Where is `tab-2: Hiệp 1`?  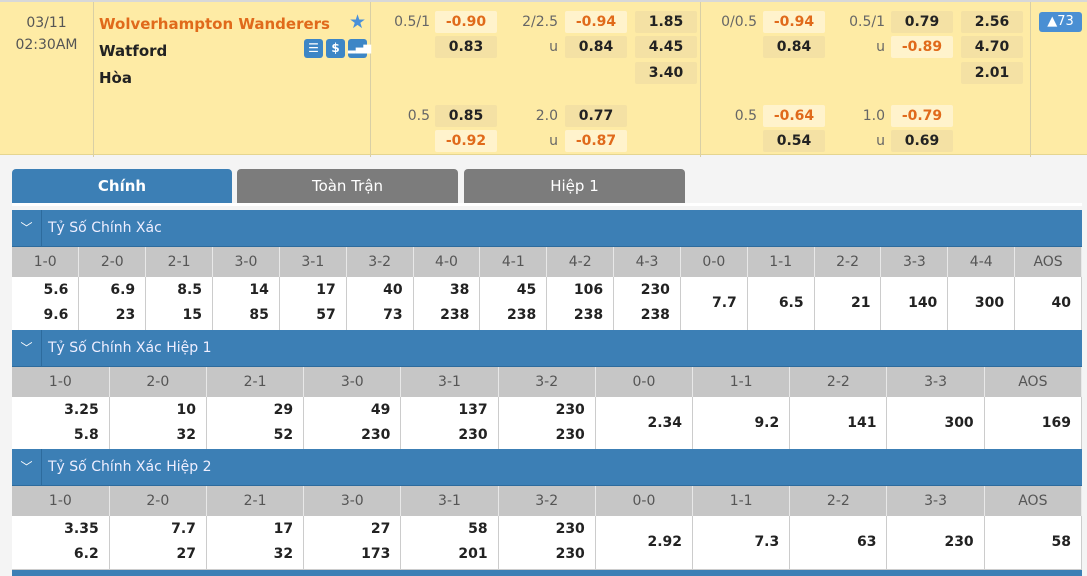 tab-2: Hiệp 1 is located at coordinates (574, 186).